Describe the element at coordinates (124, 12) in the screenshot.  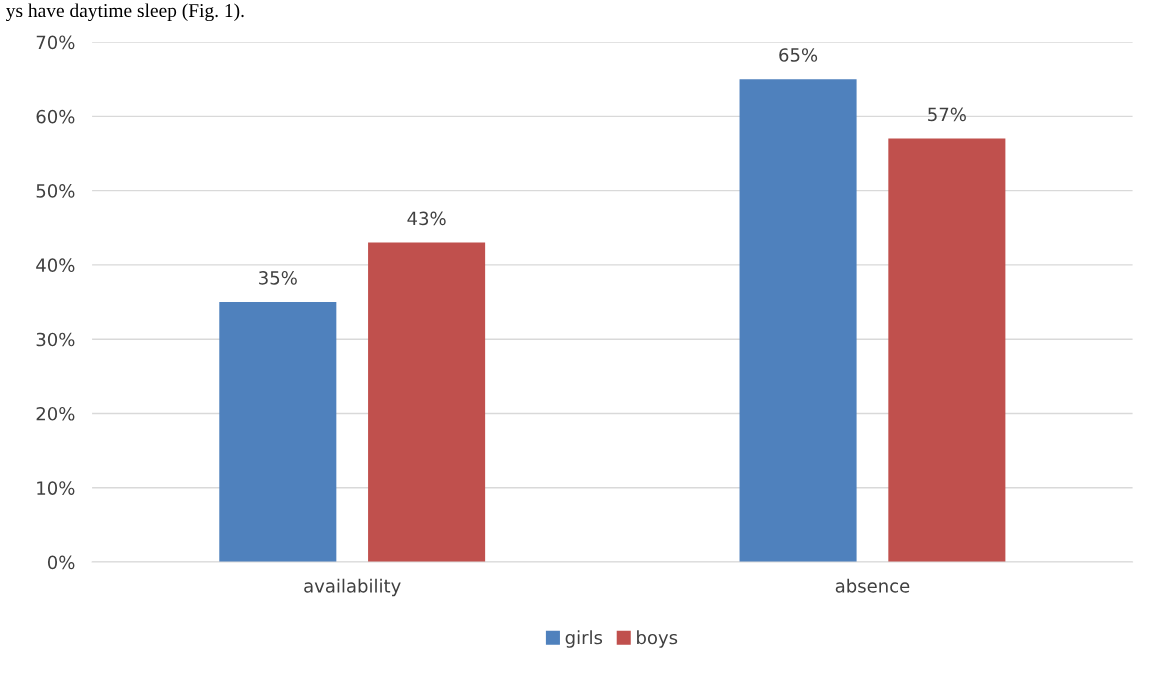
I see `text: ys have daytime sleep (Fig. 1).` at that location.